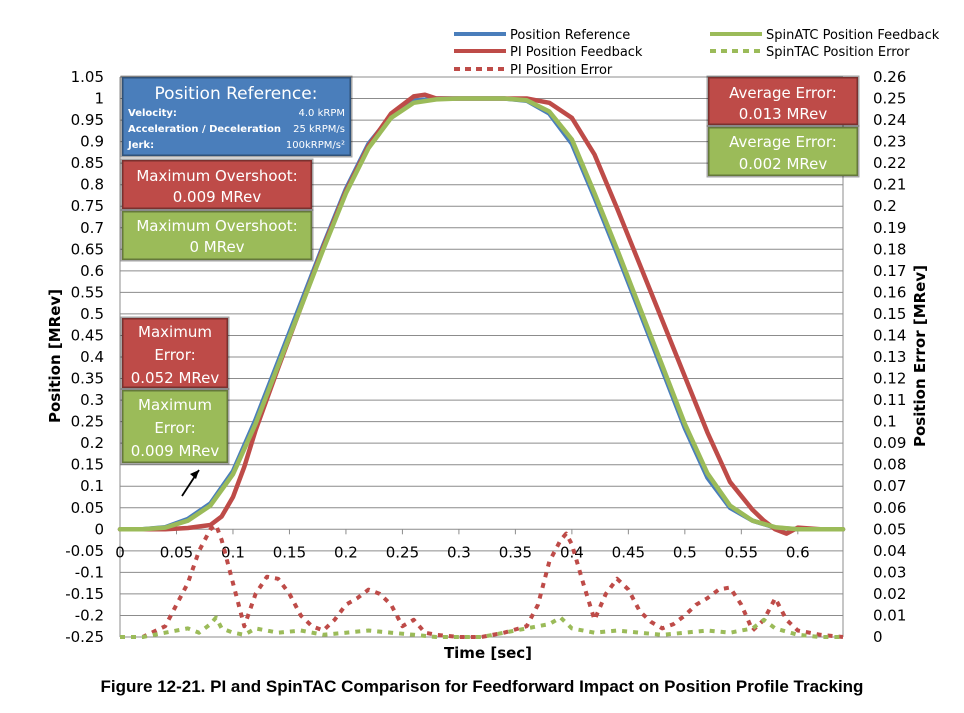  I want to click on y-right-tick-label: 0.18, so click(889, 249).